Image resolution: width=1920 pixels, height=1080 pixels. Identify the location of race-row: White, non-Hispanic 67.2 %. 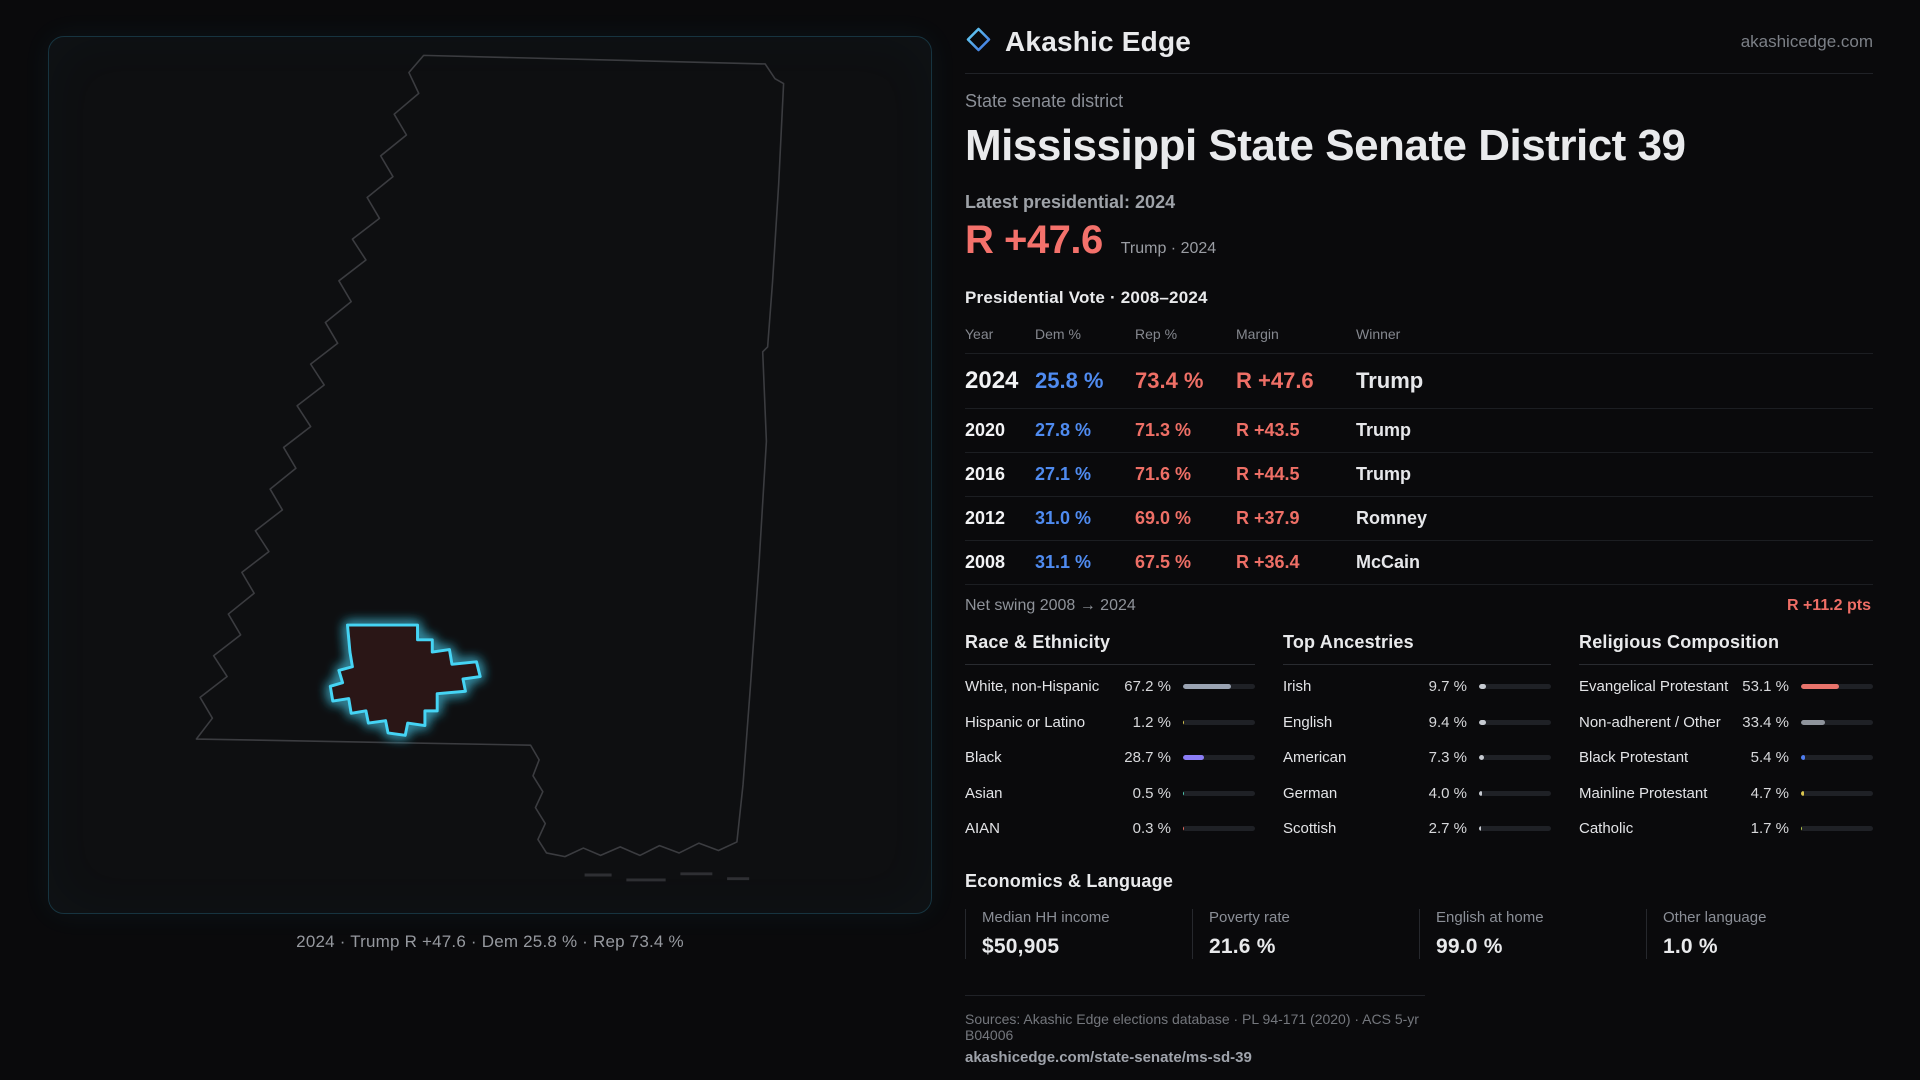
(1110, 687).